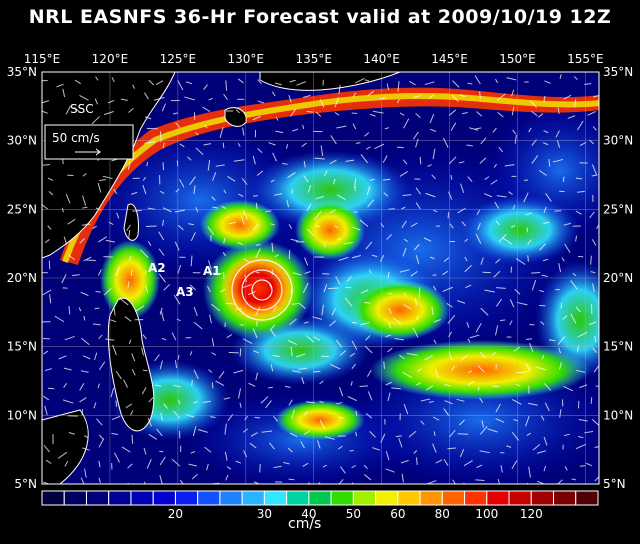  Describe the element at coordinates (618, 278) in the screenshot. I see `latitude-label-right: 20°N` at that location.